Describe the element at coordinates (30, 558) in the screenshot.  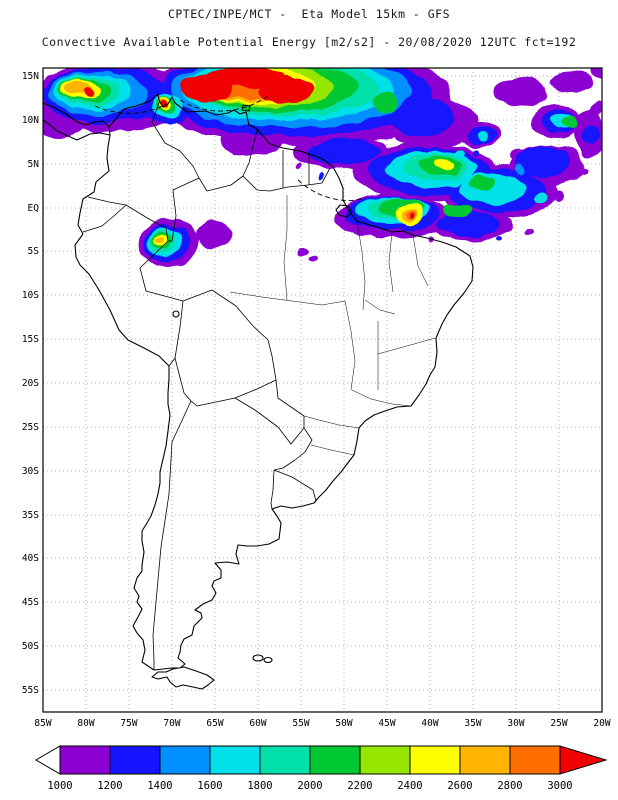
I see `lat-label: 40S` at that location.